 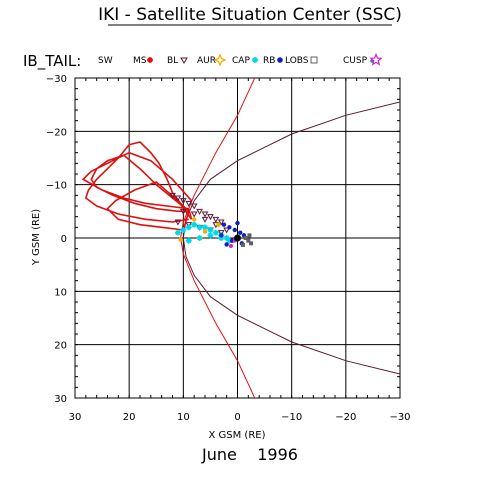 I want to click on y-tick-label: 0, so click(x=64, y=239).